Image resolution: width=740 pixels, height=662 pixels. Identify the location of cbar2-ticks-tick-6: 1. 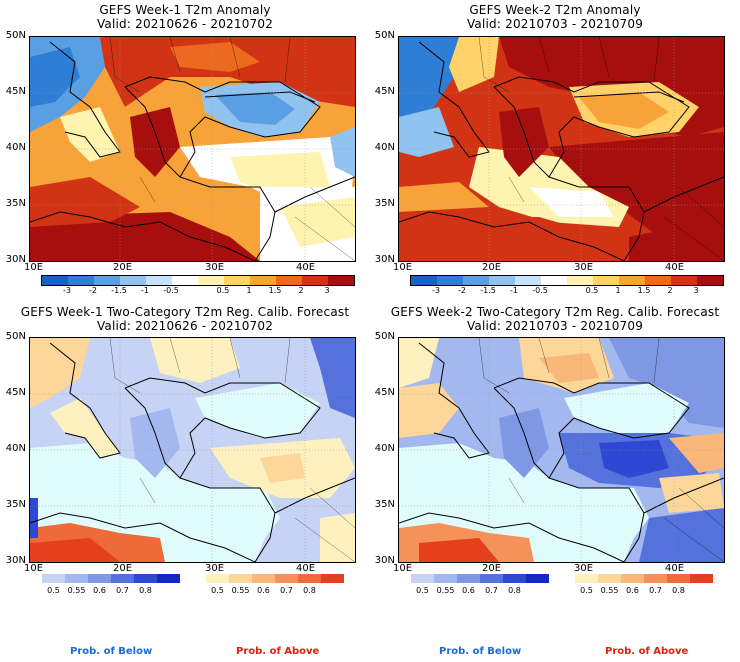
(618, 290).